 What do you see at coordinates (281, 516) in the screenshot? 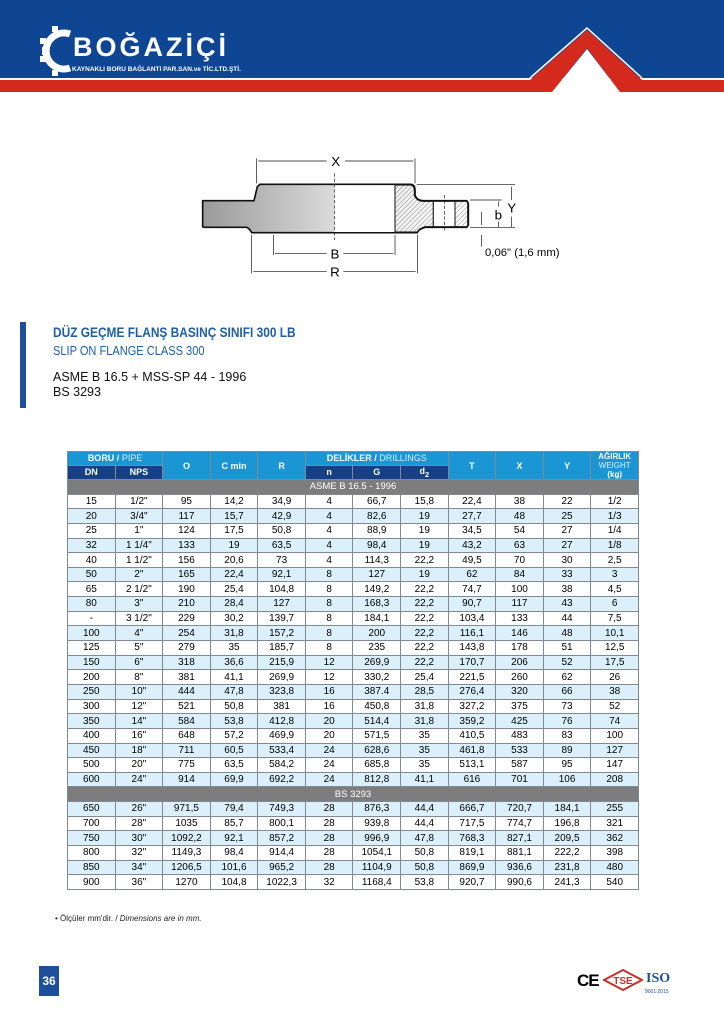
I see `table-cell: 42,9` at bounding box center [281, 516].